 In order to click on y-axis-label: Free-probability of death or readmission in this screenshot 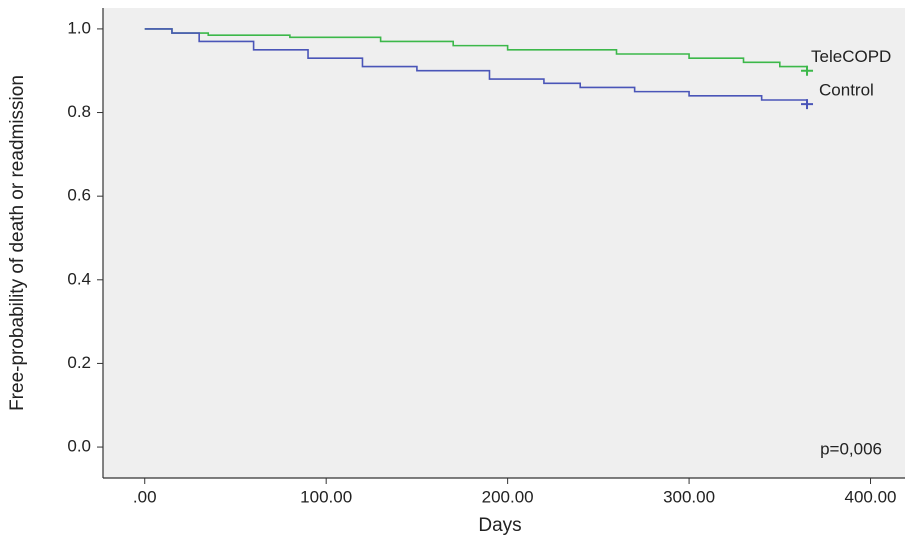, I will do `click(17, 243)`.